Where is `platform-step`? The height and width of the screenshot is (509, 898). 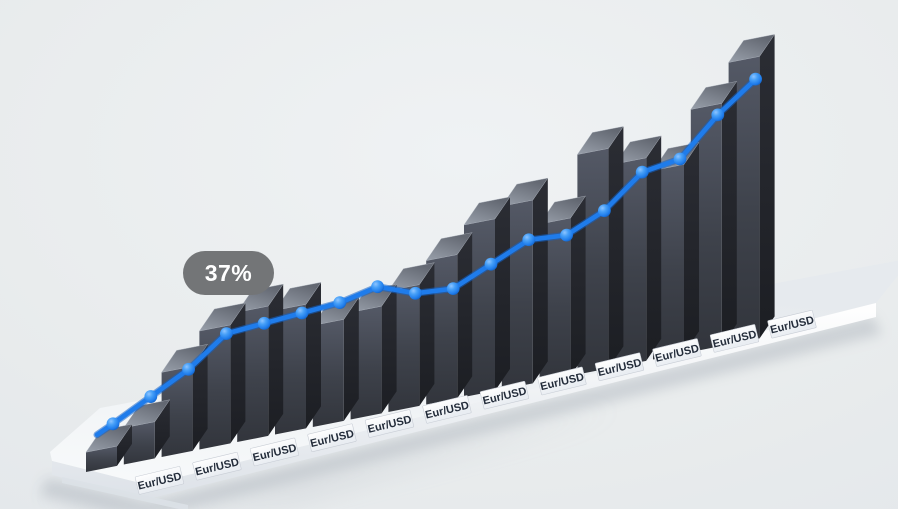
platform-step is located at coordinates (125, 493).